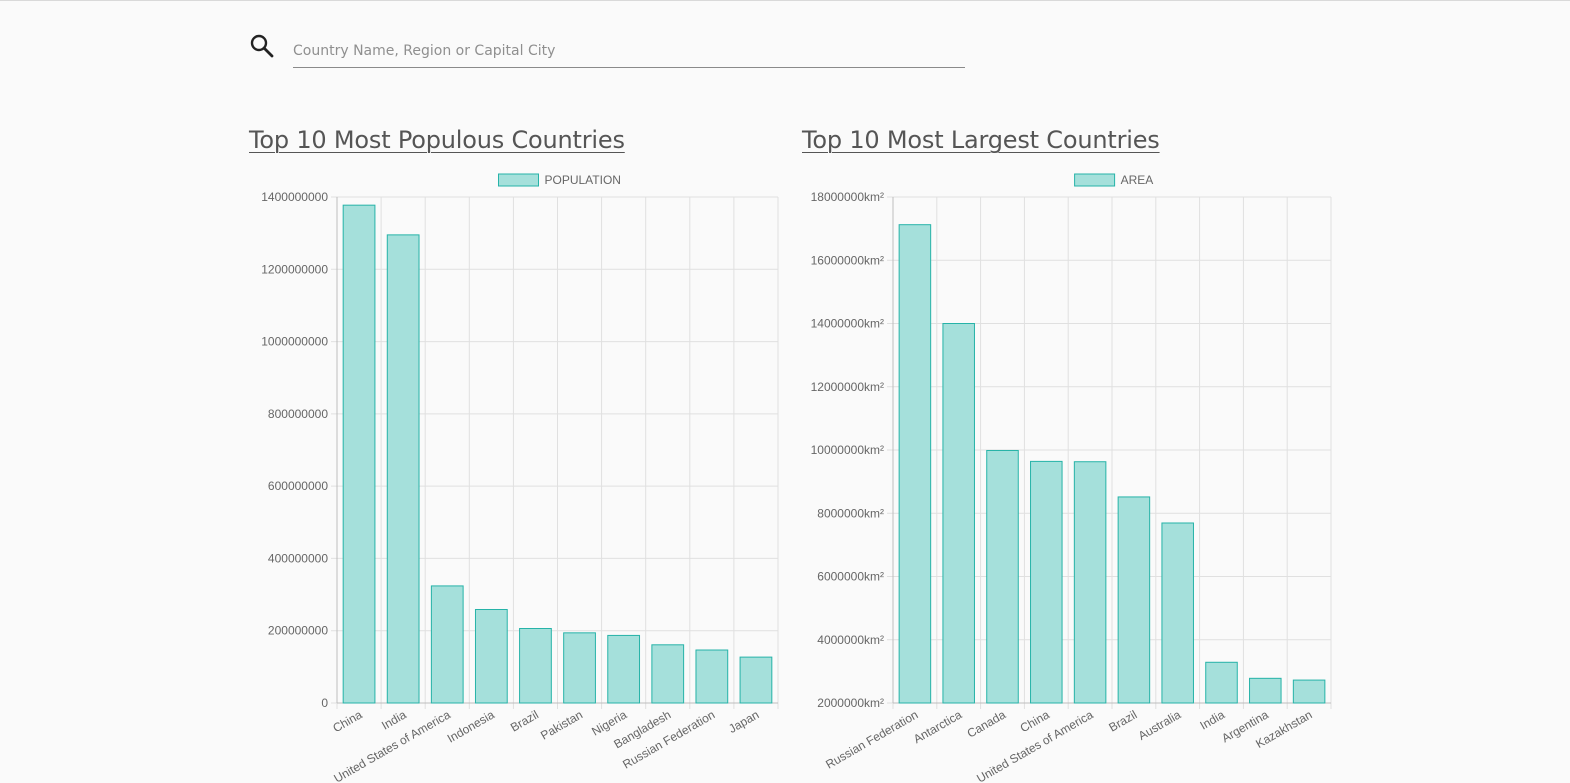  I want to click on search-input, so click(629, 51).